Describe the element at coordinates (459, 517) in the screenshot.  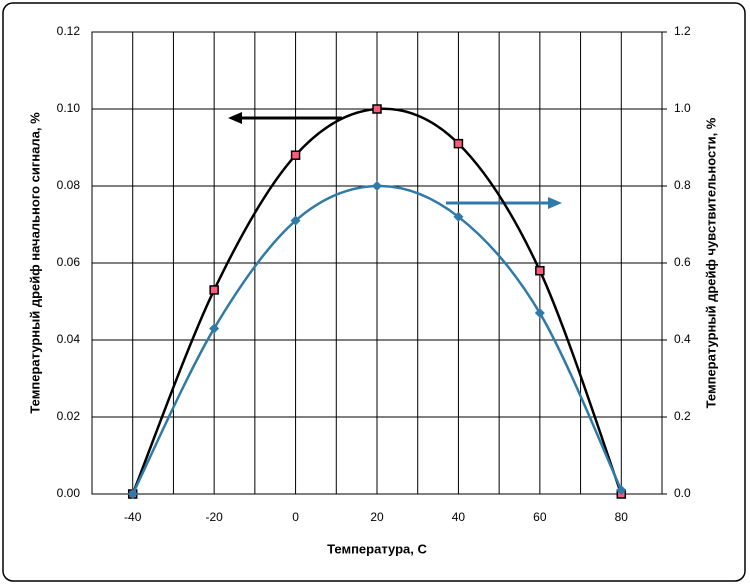
I see `x-tick-label: 40` at that location.